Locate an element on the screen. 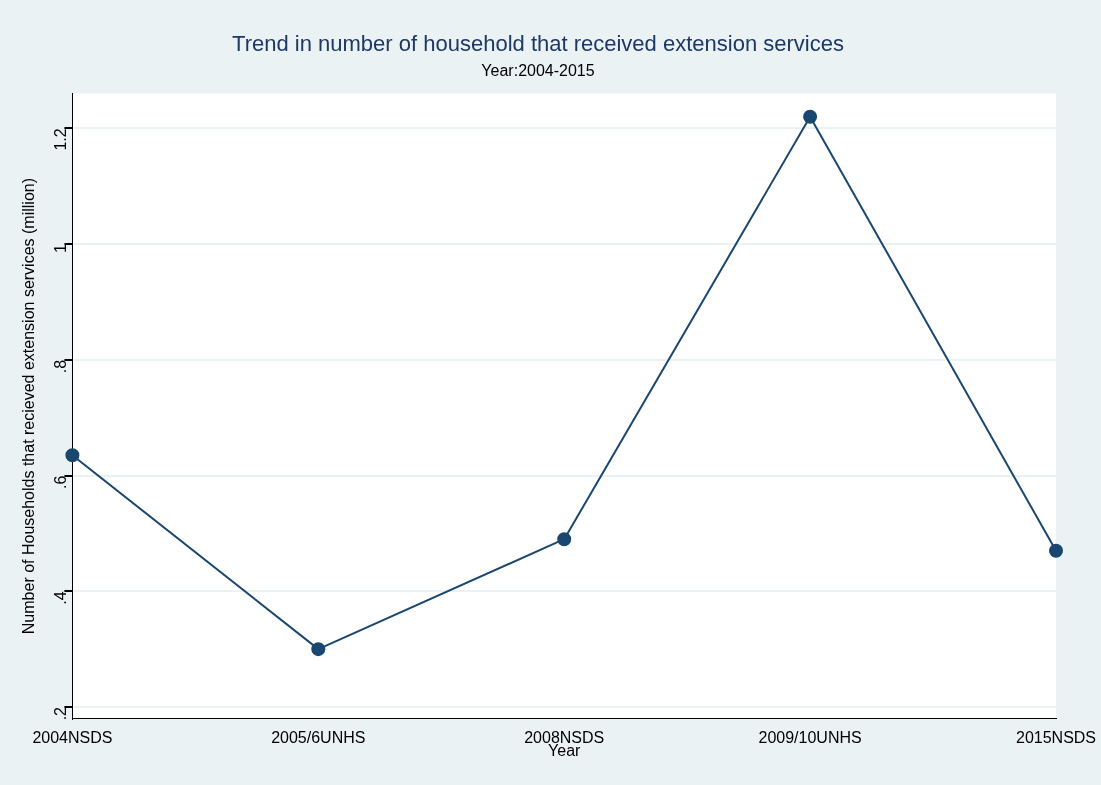  x-tick-label: 2009/10UNHS is located at coordinates (810, 737).